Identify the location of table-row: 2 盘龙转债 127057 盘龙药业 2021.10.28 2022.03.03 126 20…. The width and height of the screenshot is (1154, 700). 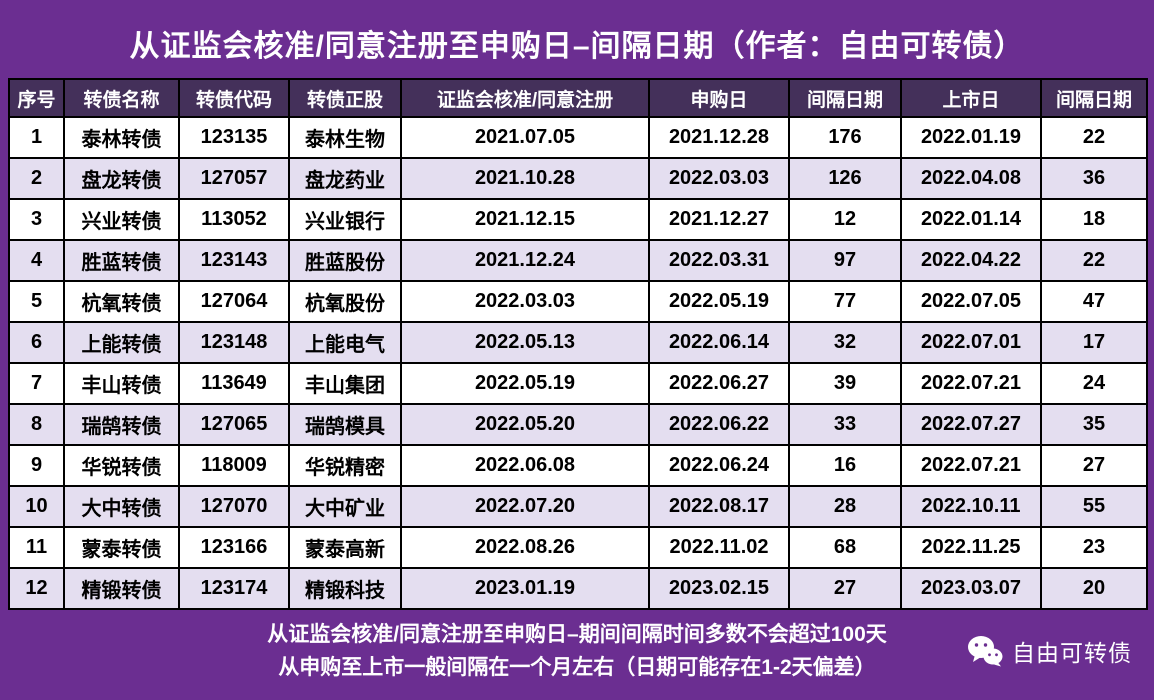
(578, 178).